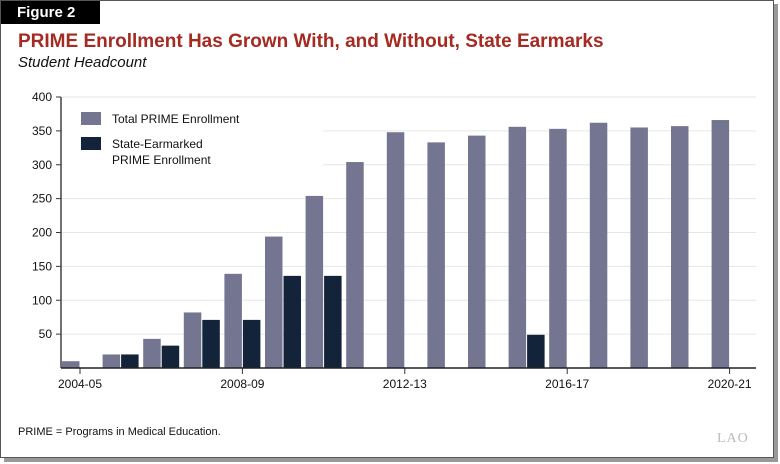  What do you see at coordinates (42, 266) in the screenshot?
I see `y-tick-label: 150` at bounding box center [42, 266].